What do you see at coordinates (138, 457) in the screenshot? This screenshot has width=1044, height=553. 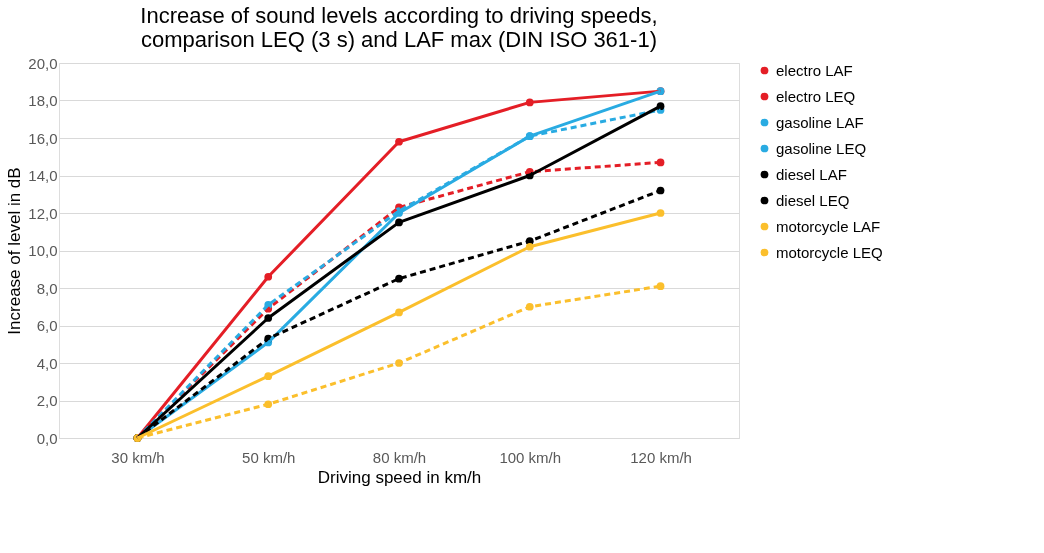 I see `x-tick-label: 30 km/h` at bounding box center [138, 457].